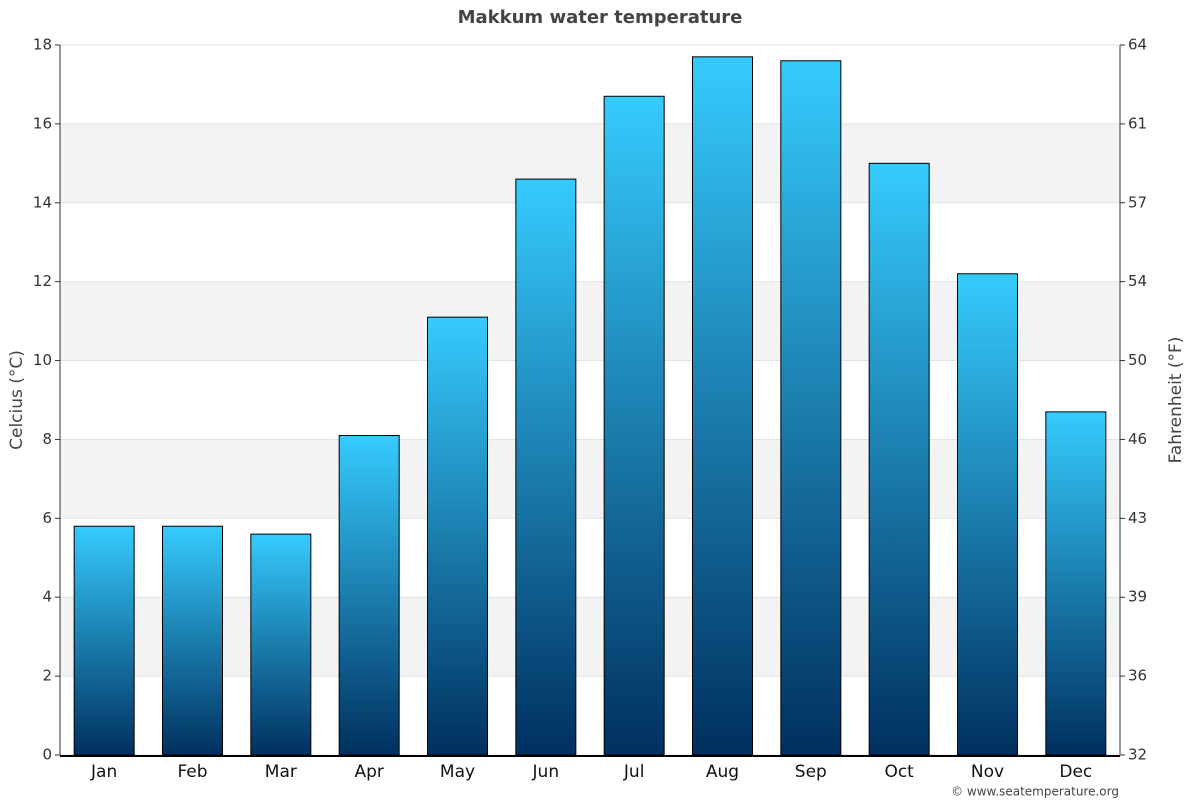 This screenshot has height=800, width=1200. I want to click on x-tick-label: Jun, so click(546, 772).